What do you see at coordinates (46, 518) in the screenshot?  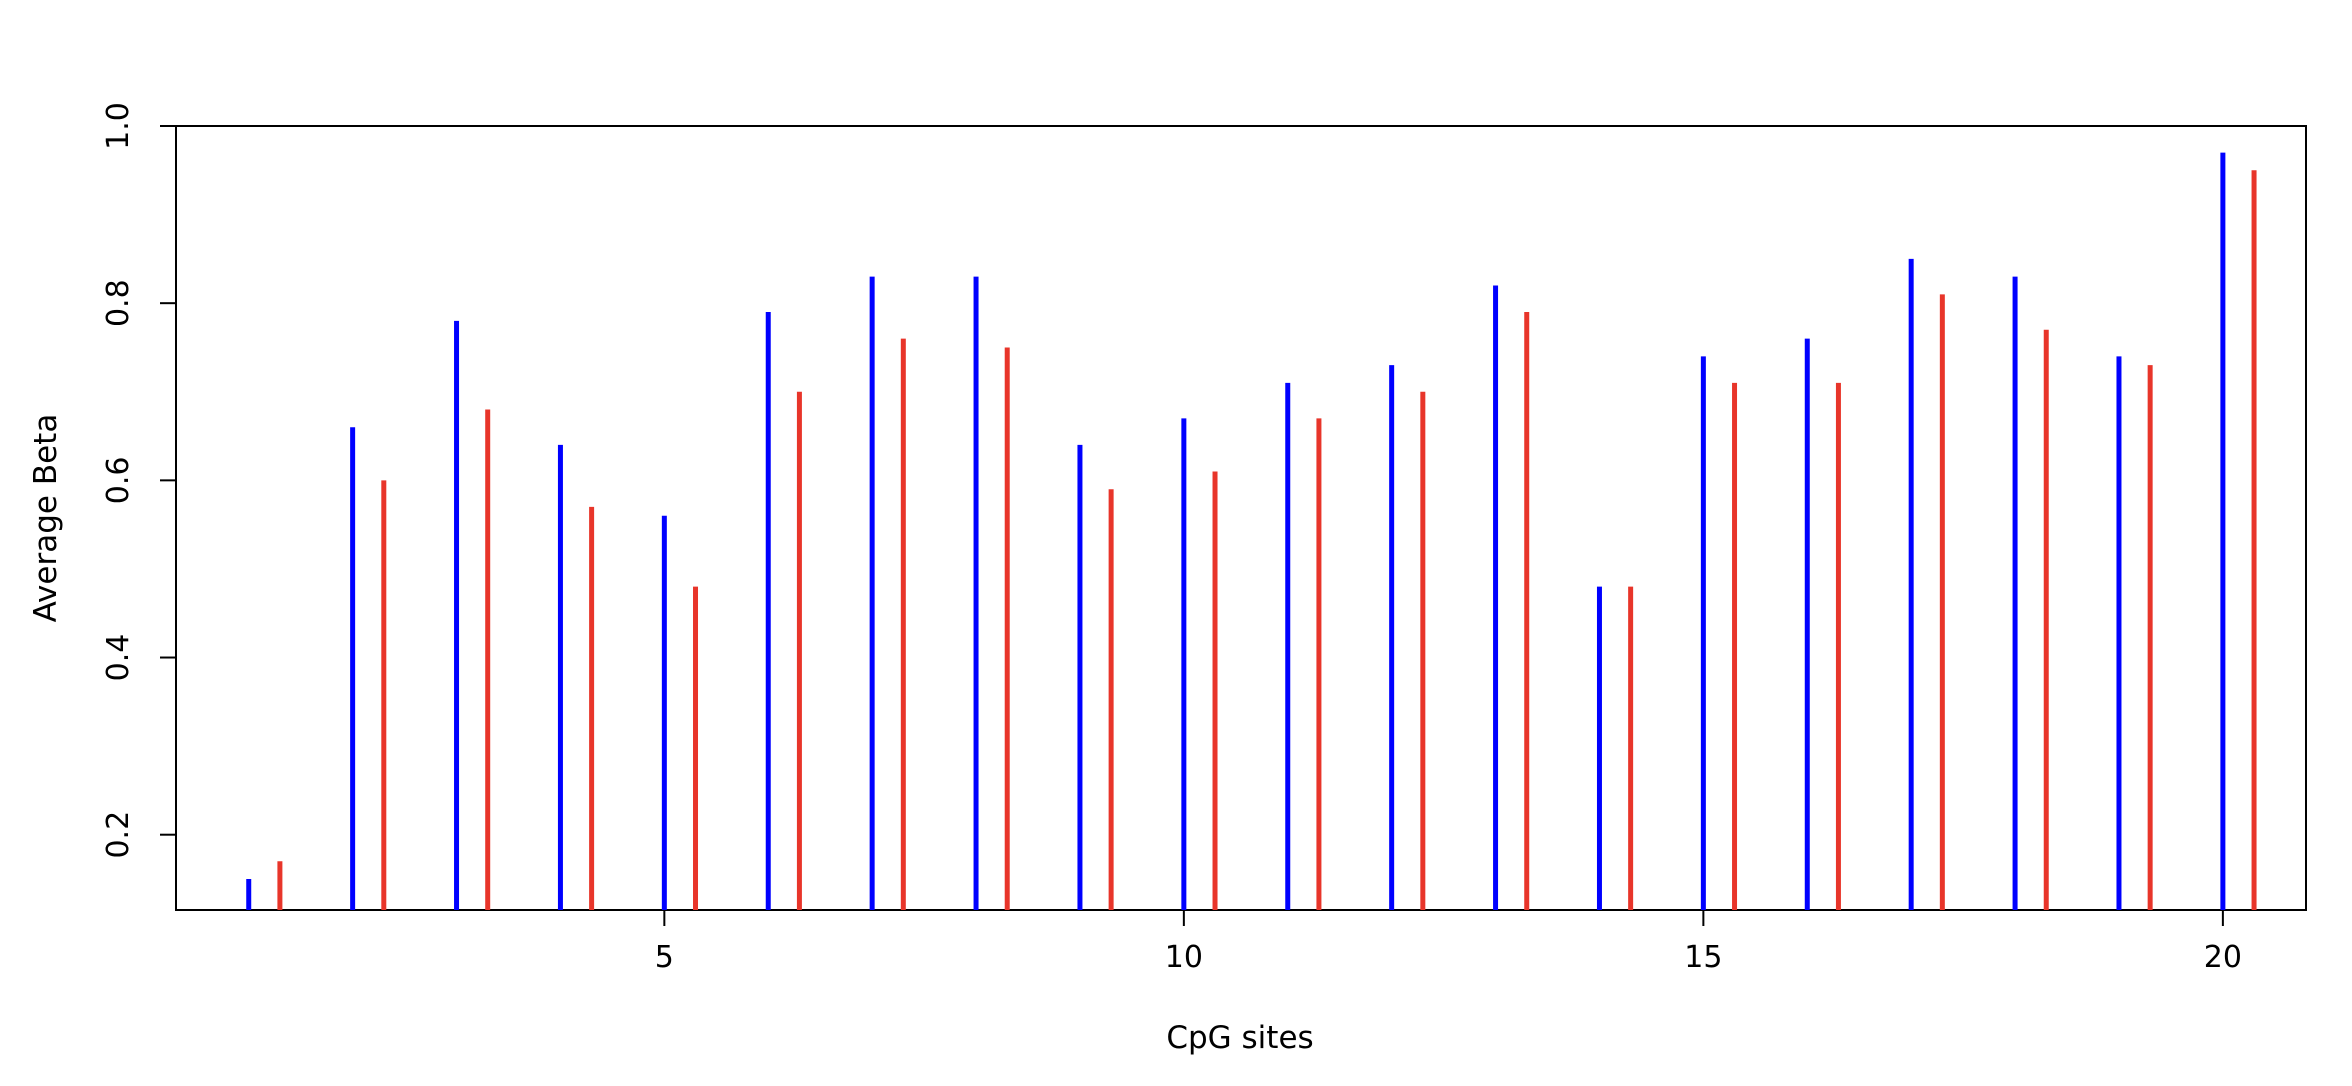 I see `y-axis-label: Average Beta` at bounding box center [46, 518].